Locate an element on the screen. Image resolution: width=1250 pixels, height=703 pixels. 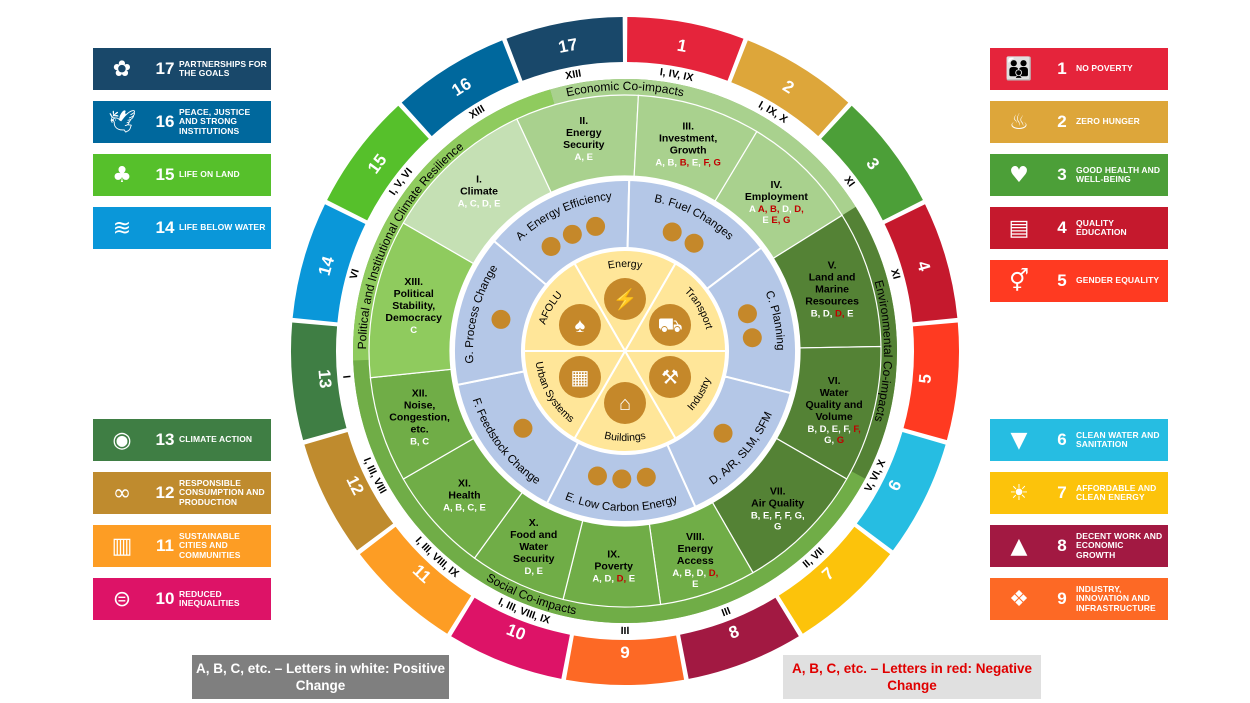
sdg-tile-3: ♥ 3 Good health and well-being is located at coordinates (1079, 175).